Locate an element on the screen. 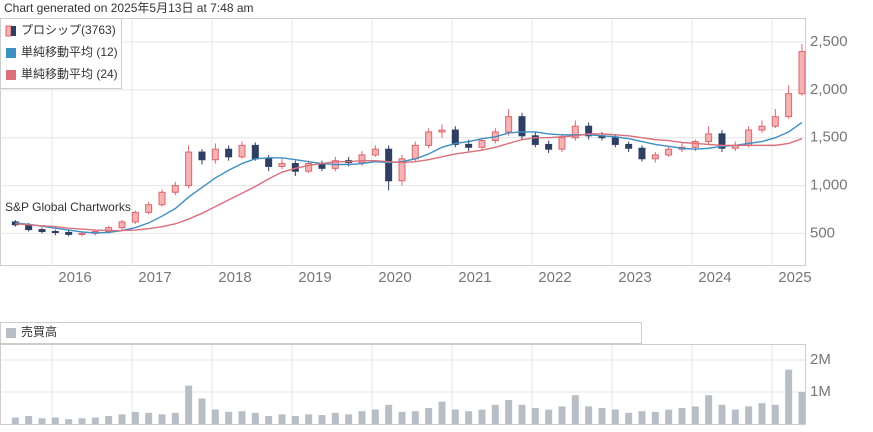 The width and height of the screenshot is (873, 432). x-tick-label: 2021 is located at coordinates (474, 277).